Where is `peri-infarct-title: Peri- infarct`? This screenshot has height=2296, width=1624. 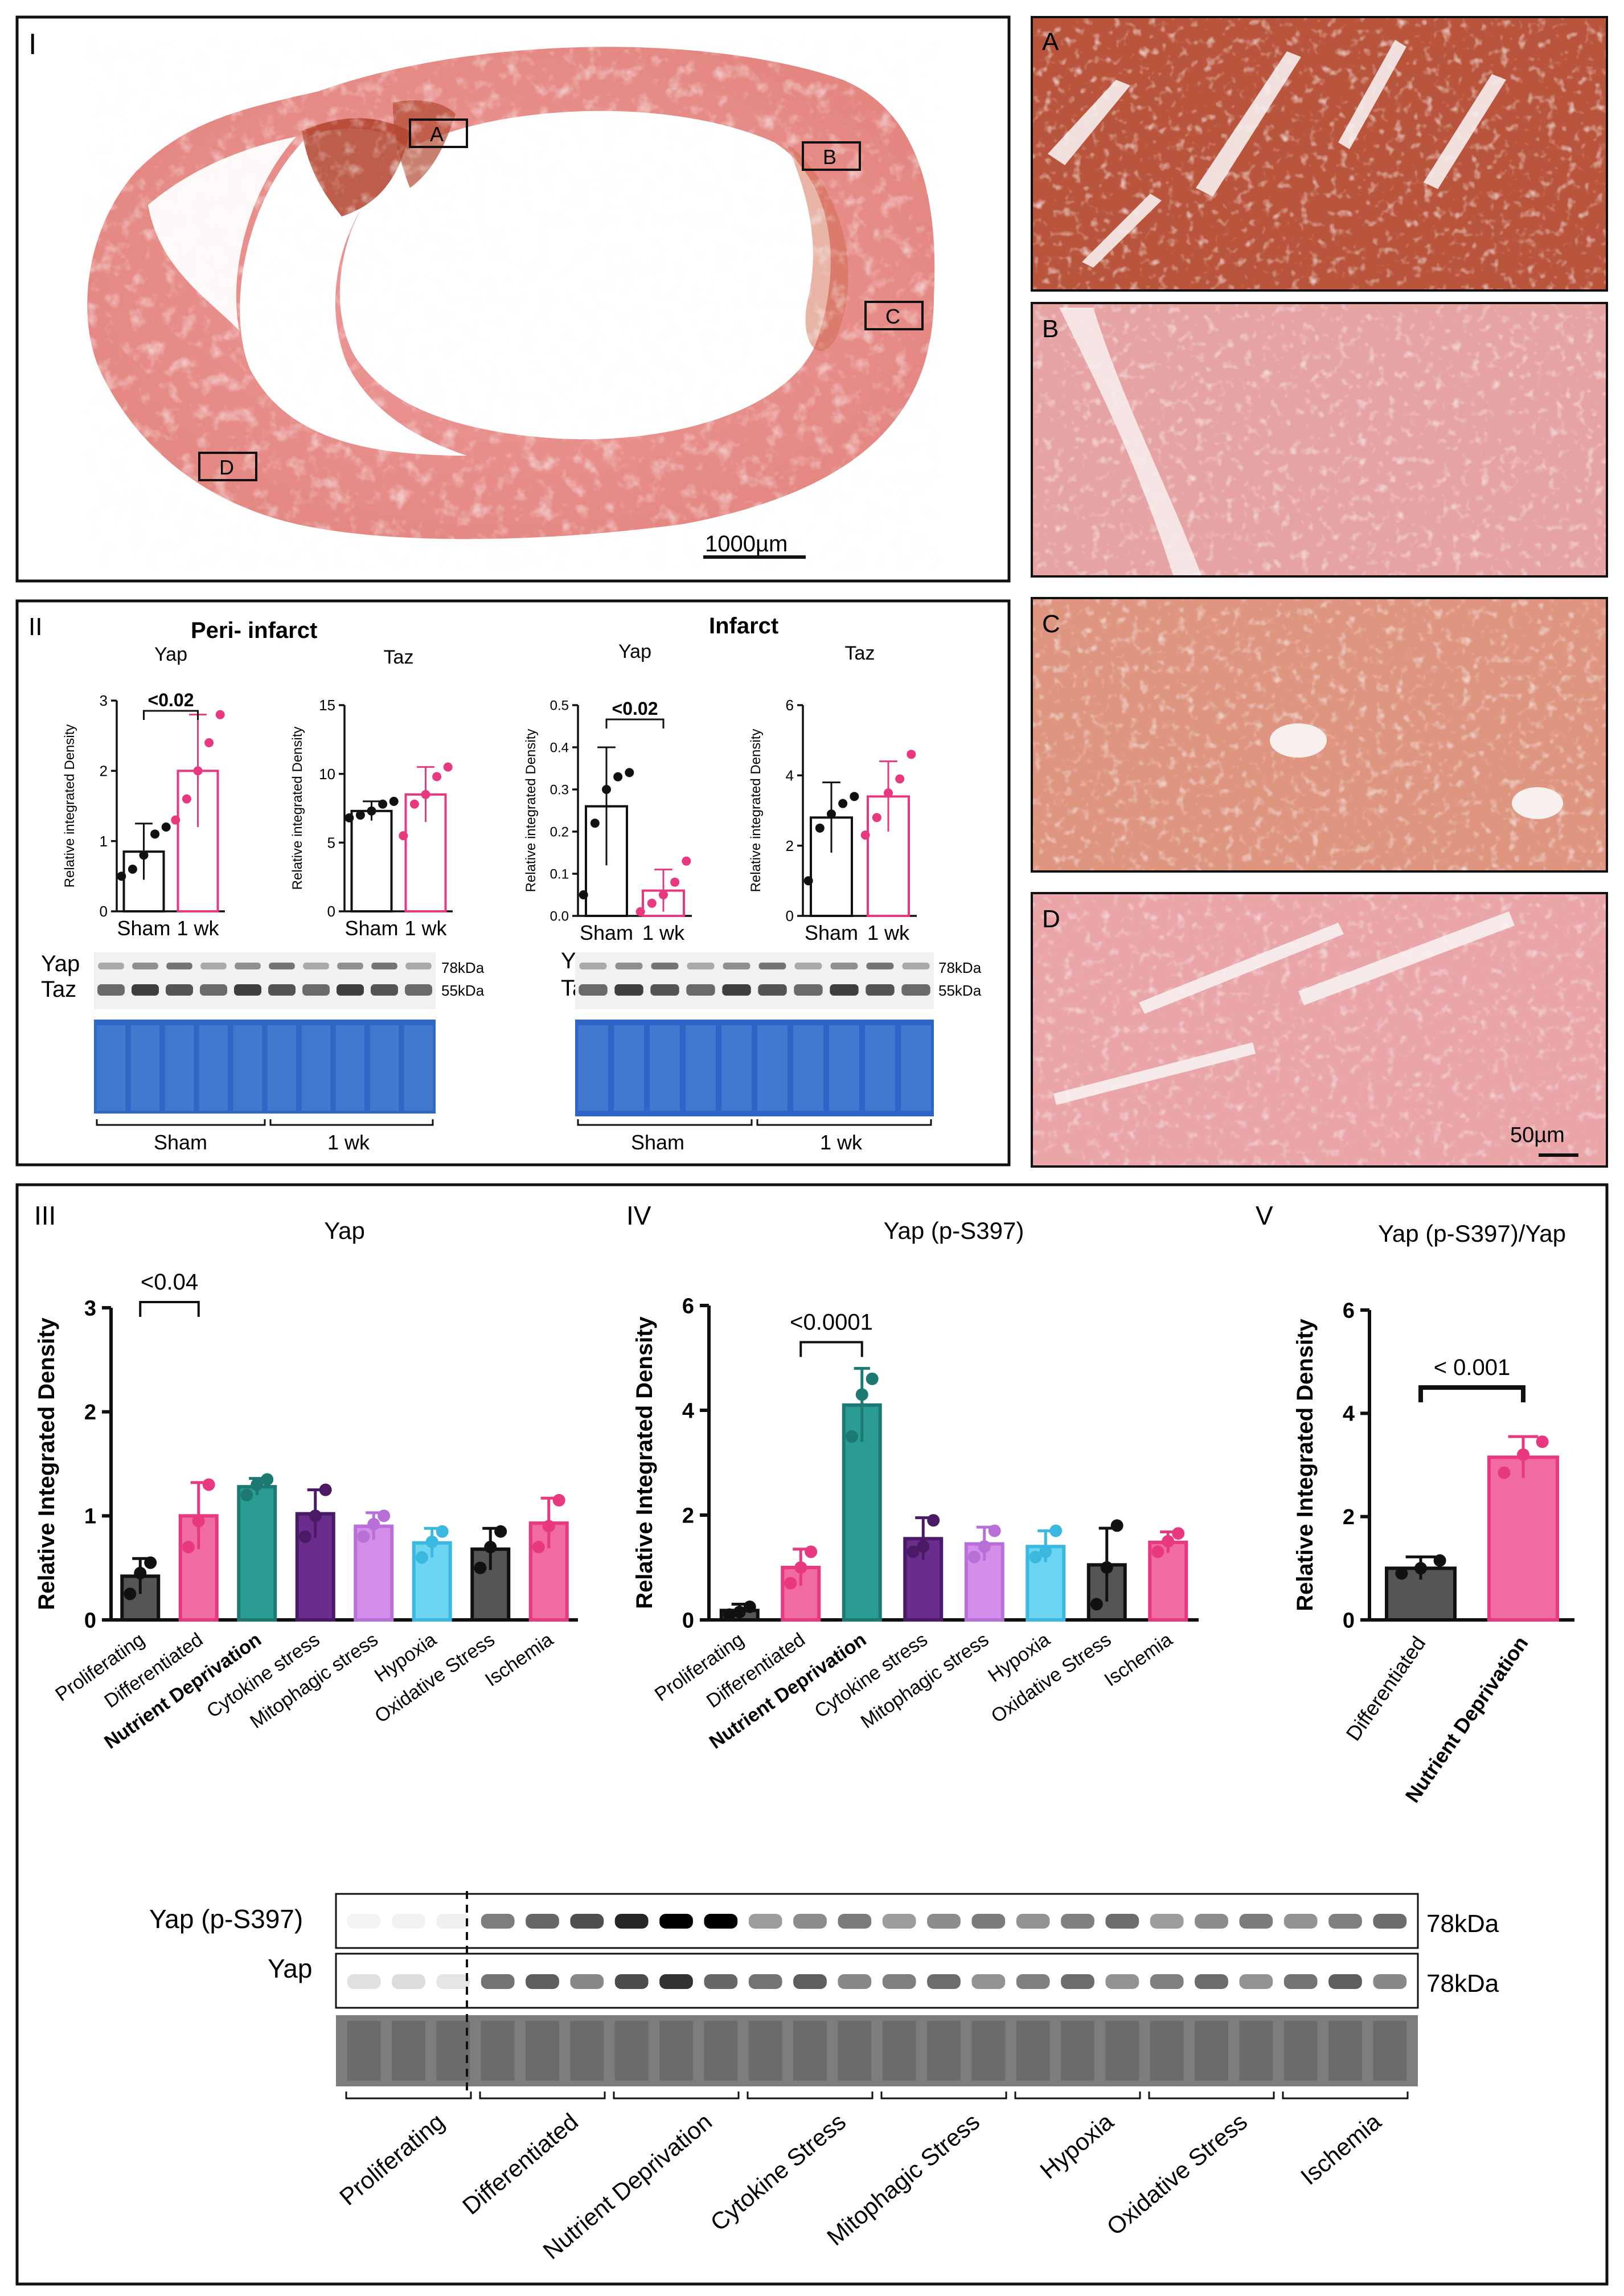 peri-infarct-title: Peri- infarct is located at coordinates (254, 631).